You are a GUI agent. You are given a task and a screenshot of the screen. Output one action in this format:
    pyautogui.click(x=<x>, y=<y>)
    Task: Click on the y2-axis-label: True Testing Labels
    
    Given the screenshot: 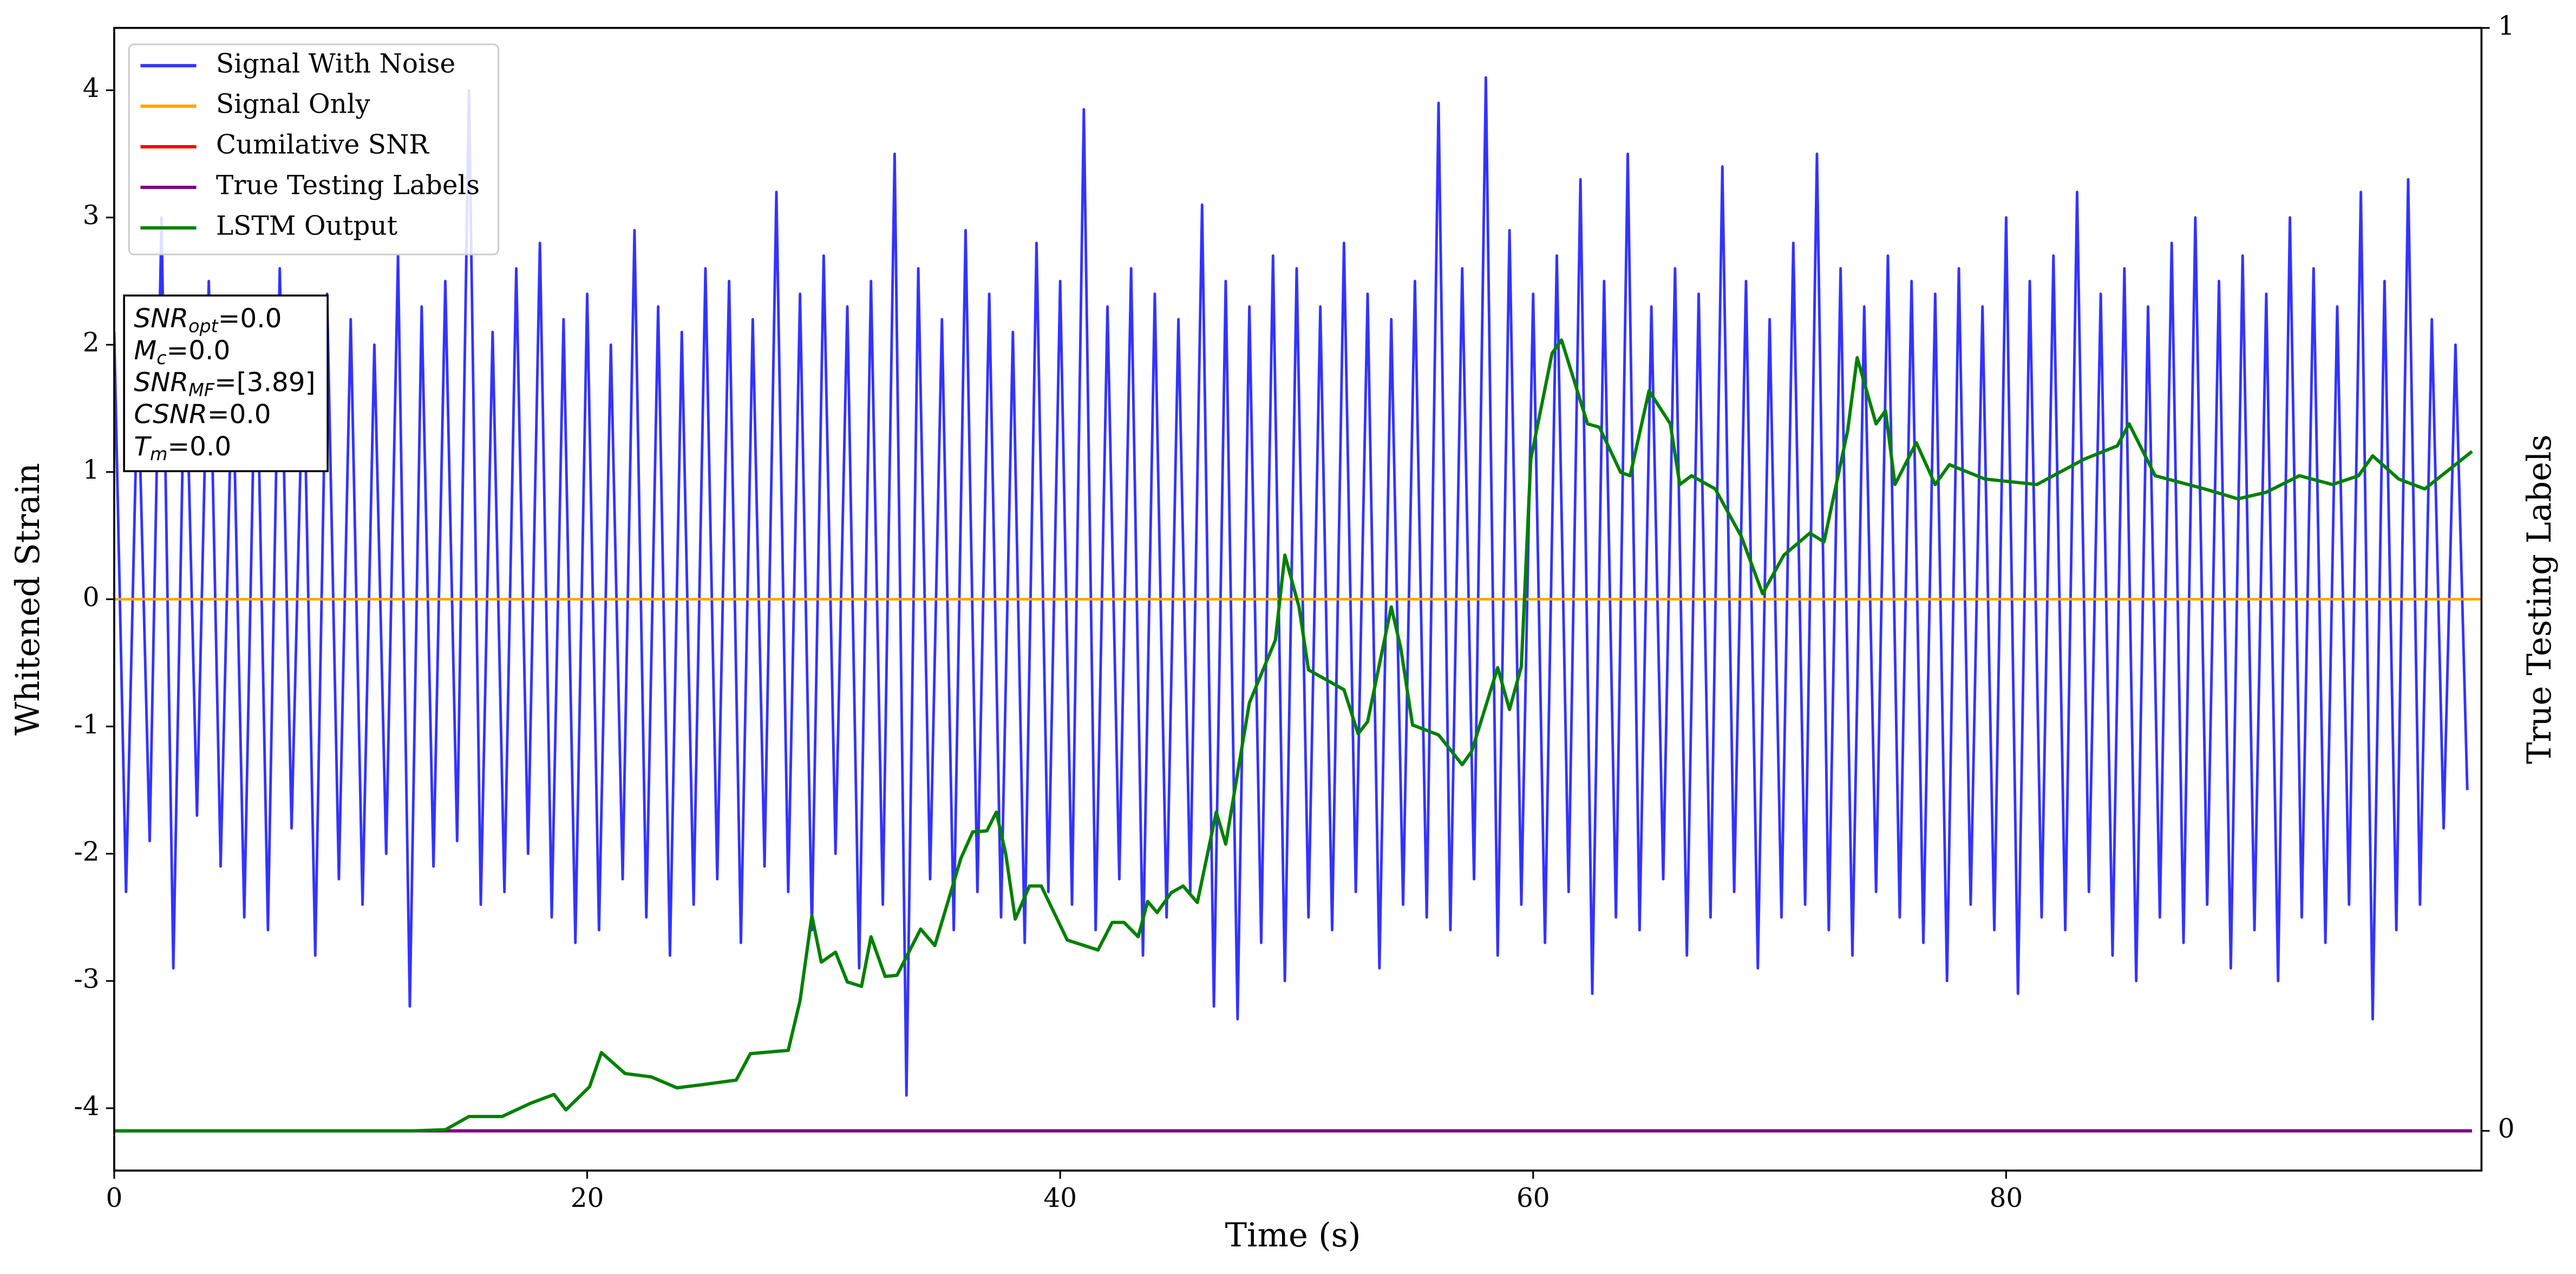 What is the action you would take?
    pyautogui.click(x=2540, y=599)
    